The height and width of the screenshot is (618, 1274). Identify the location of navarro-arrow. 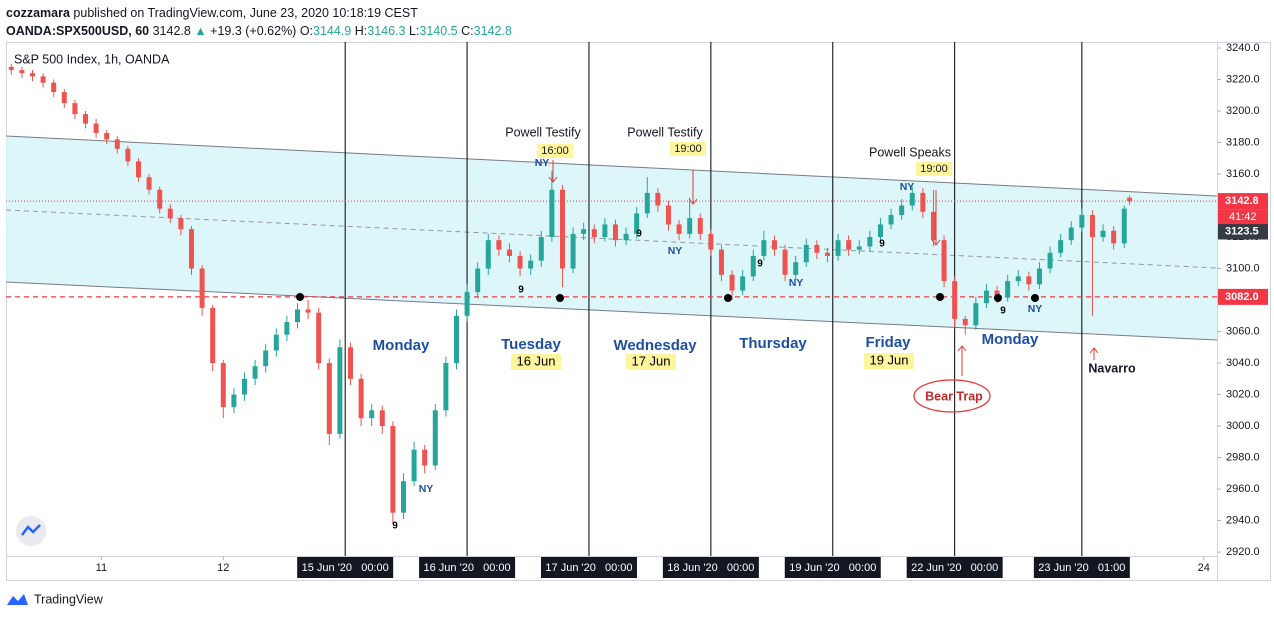
(1094, 353).